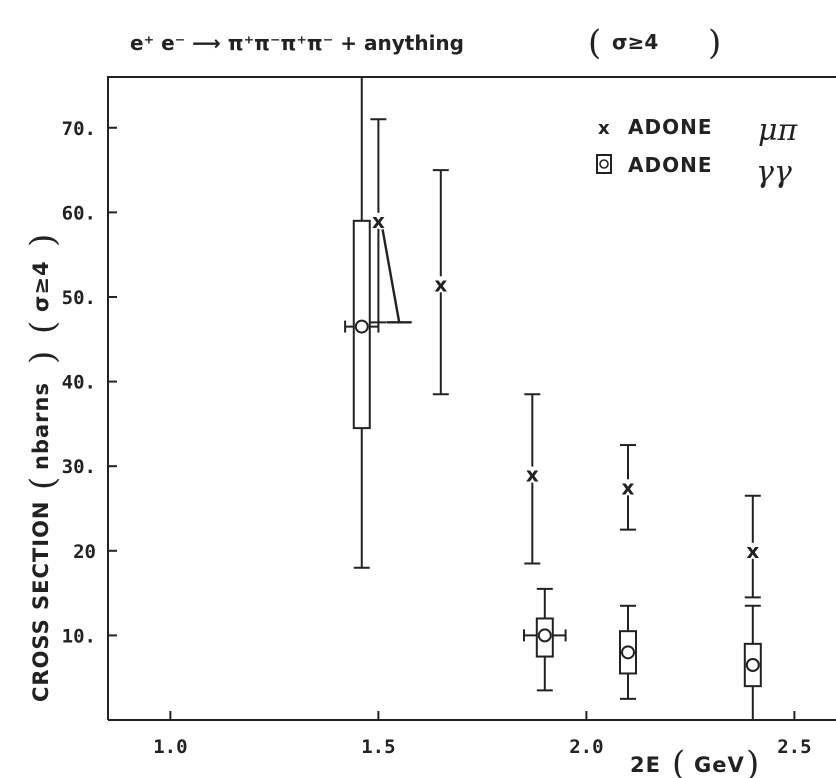  I want to click on y-axis-condition-close-paren: ), so click(43, 240).